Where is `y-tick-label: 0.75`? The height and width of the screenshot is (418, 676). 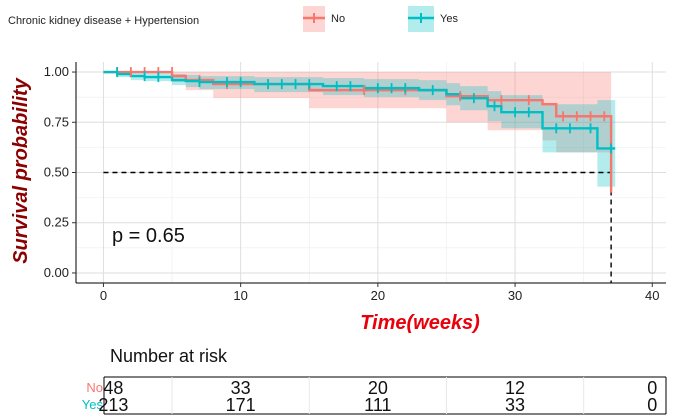
y-tick-label: 0.75 is located at coordinates (56, 121).